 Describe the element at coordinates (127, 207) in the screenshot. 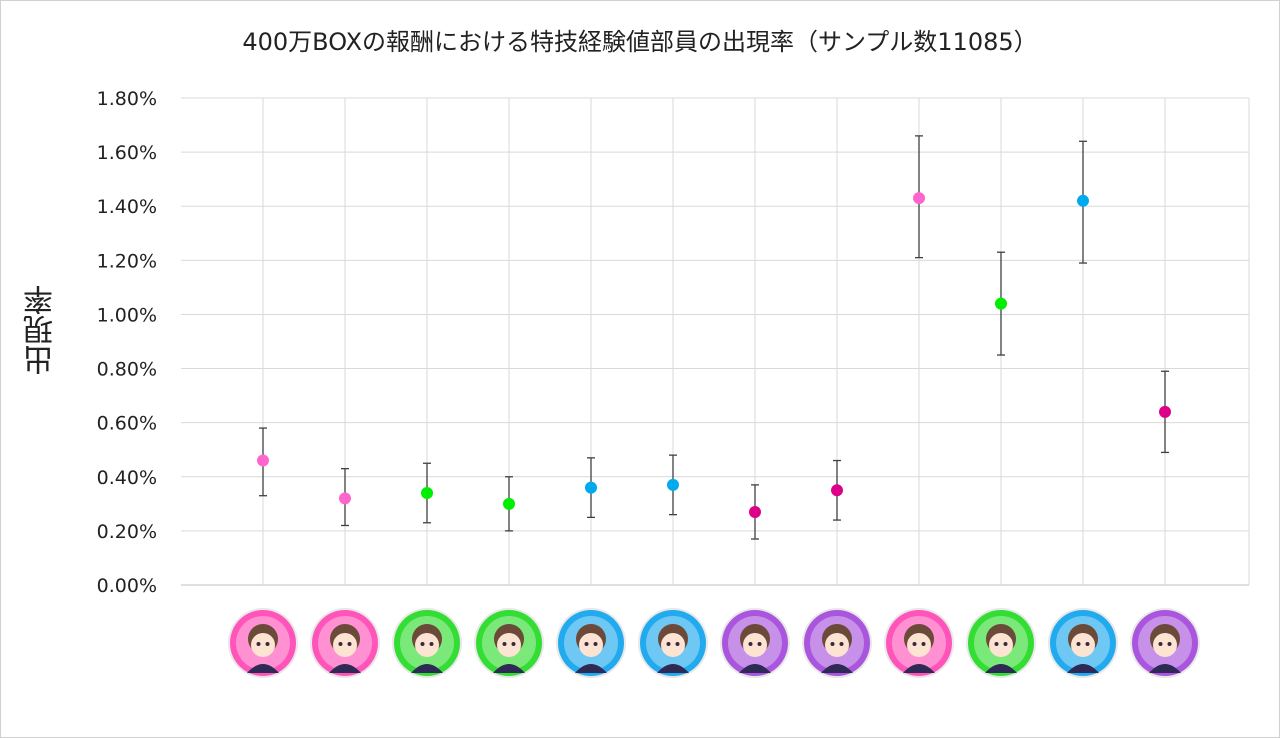

I see `y-tick-label: 1.40%` at that location.